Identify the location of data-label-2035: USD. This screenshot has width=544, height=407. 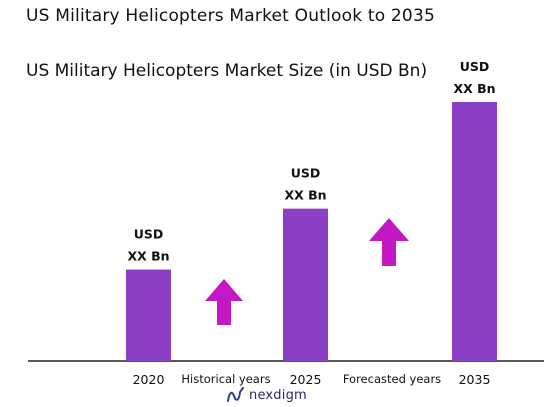
(475, 66).